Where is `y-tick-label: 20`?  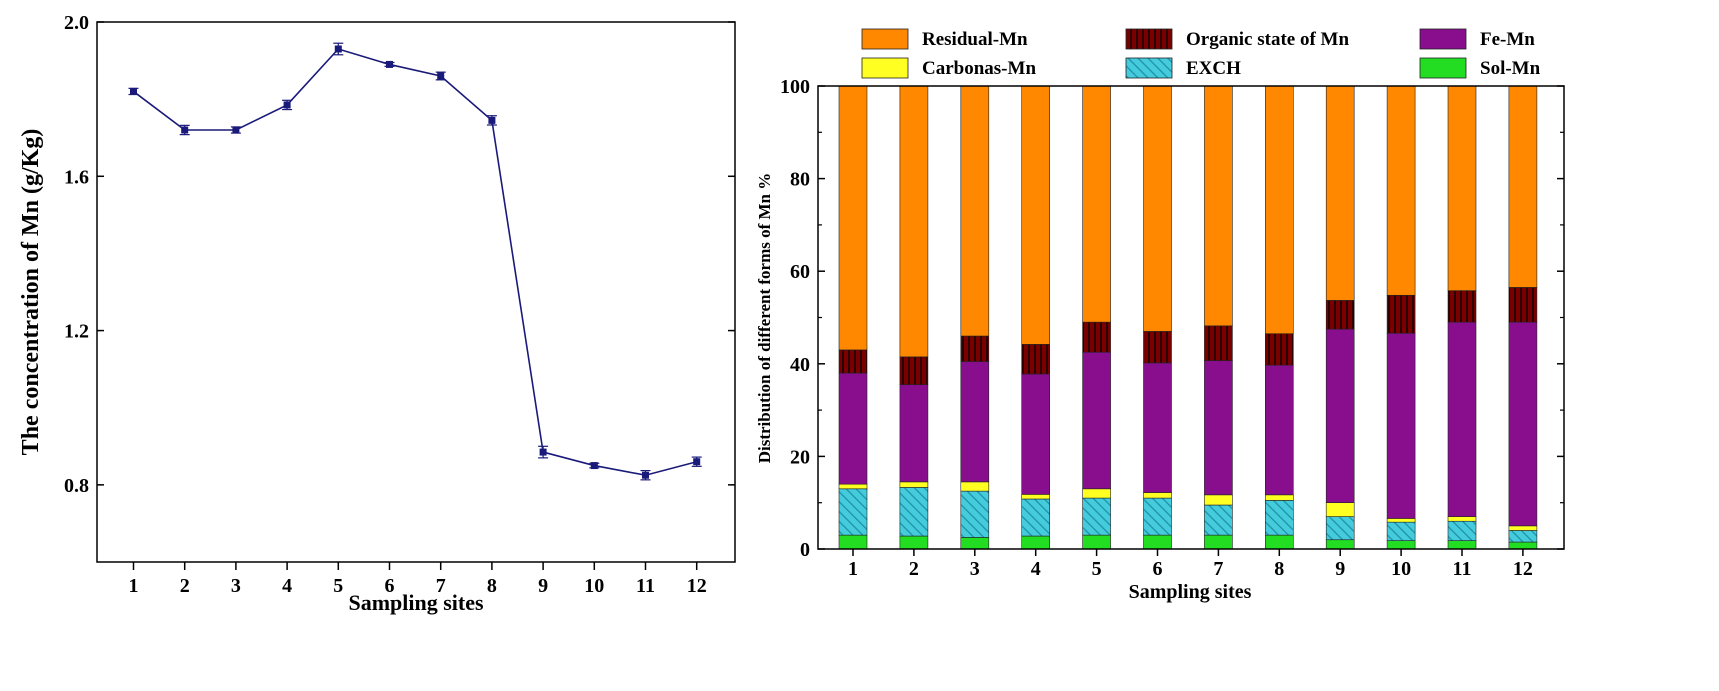
y-tick-label: 20 is located at coordinates (800, 457).